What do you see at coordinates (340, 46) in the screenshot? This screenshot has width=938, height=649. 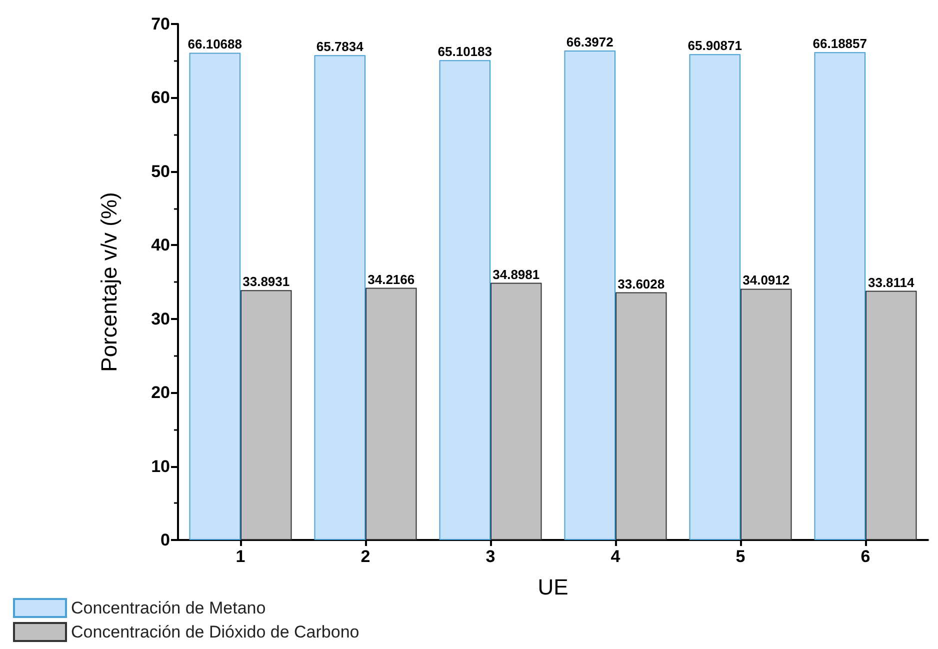 I see `data-label: 65.7834` at bounding box center [340, 46].